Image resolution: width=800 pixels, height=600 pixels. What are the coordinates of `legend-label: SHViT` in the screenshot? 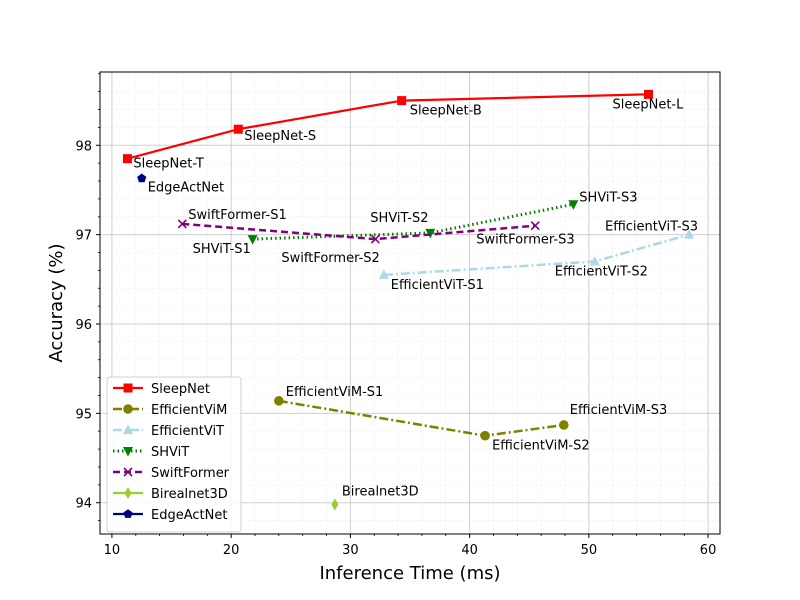 It's located at (170, 452).